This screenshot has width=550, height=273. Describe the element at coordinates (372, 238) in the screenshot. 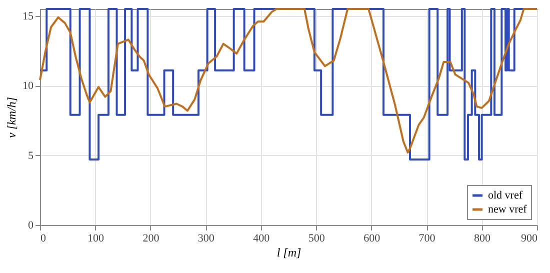

I see `x-tick-label: 600` at that location.